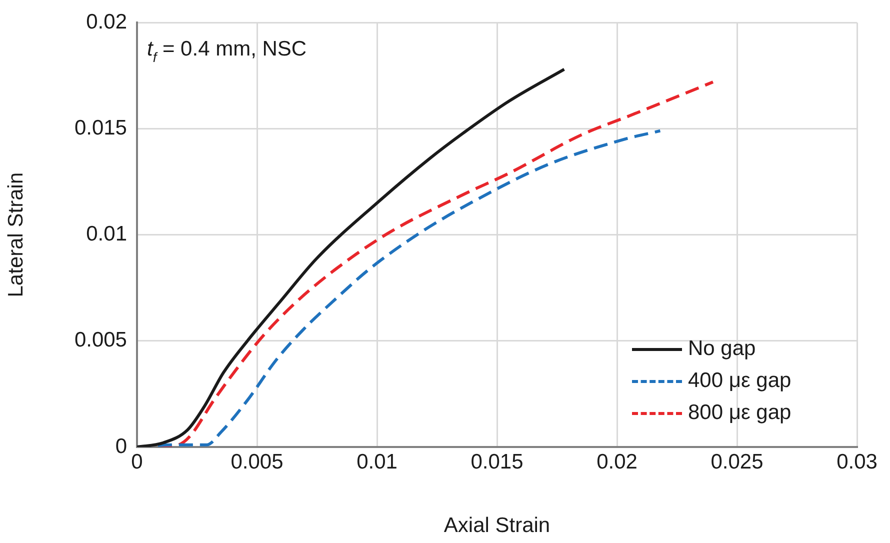  I want to click on legend-label: 400 με gap, so click(740, 381).